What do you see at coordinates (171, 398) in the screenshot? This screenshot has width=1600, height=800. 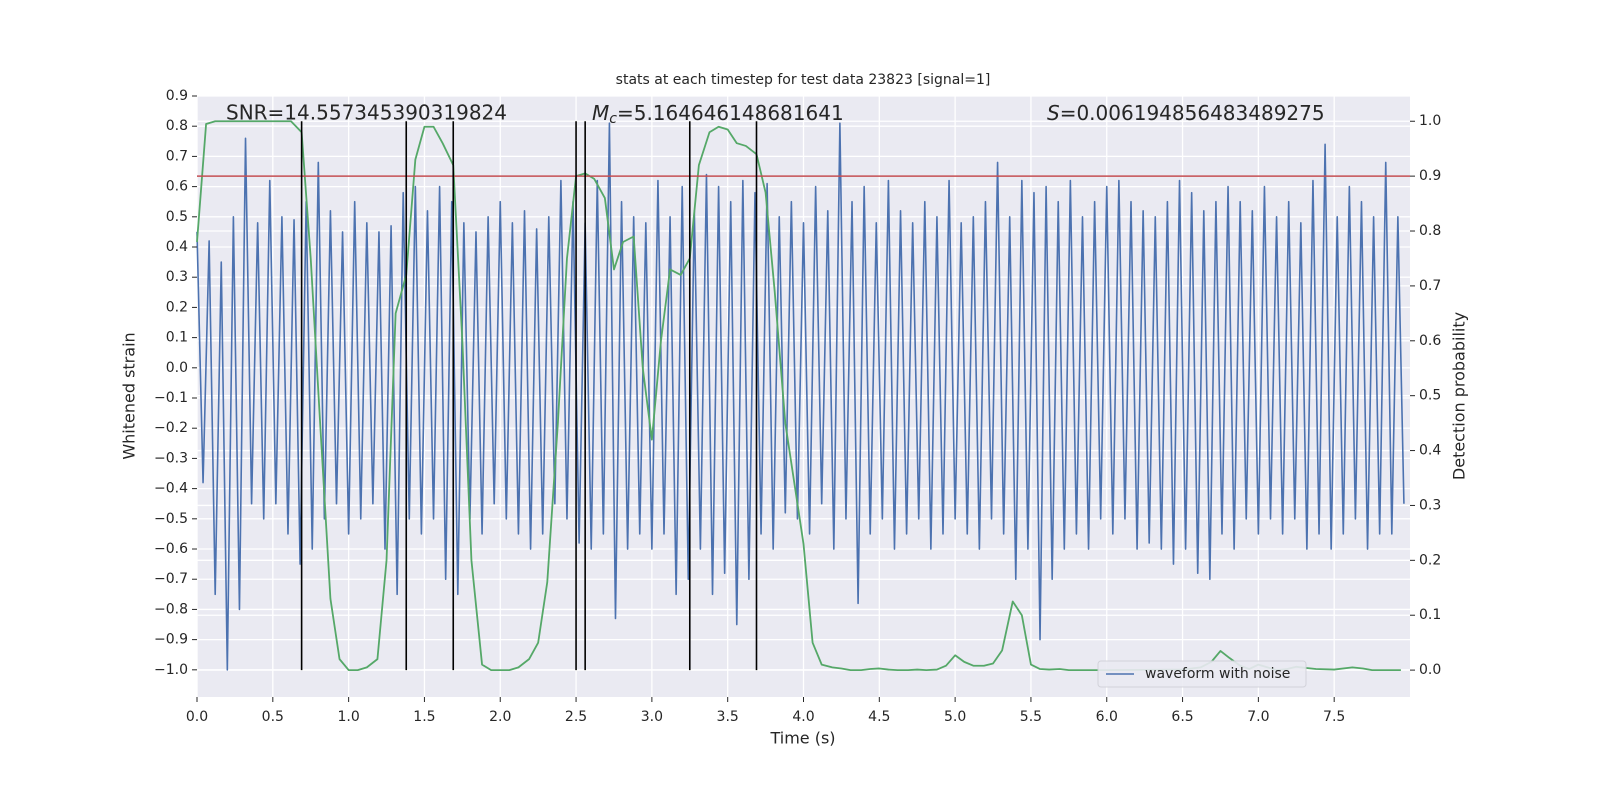 I see `y-tick-label: −0.1` at bounding box center [171, 398].